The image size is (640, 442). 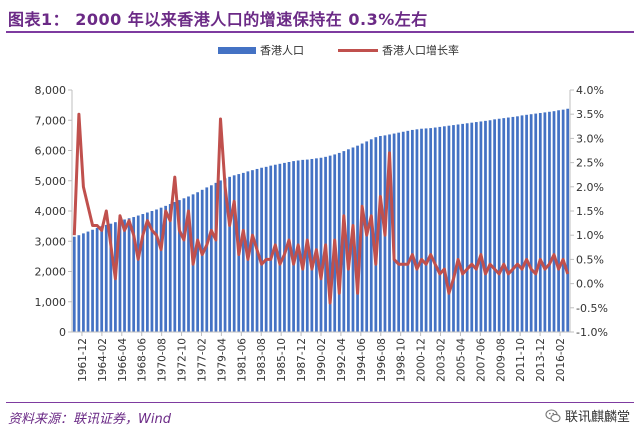 What do you see at coordinates (590, 187) in the screenshot?
I see `y-right-tick-label: 2.0%` at bounding box center [590, 187].